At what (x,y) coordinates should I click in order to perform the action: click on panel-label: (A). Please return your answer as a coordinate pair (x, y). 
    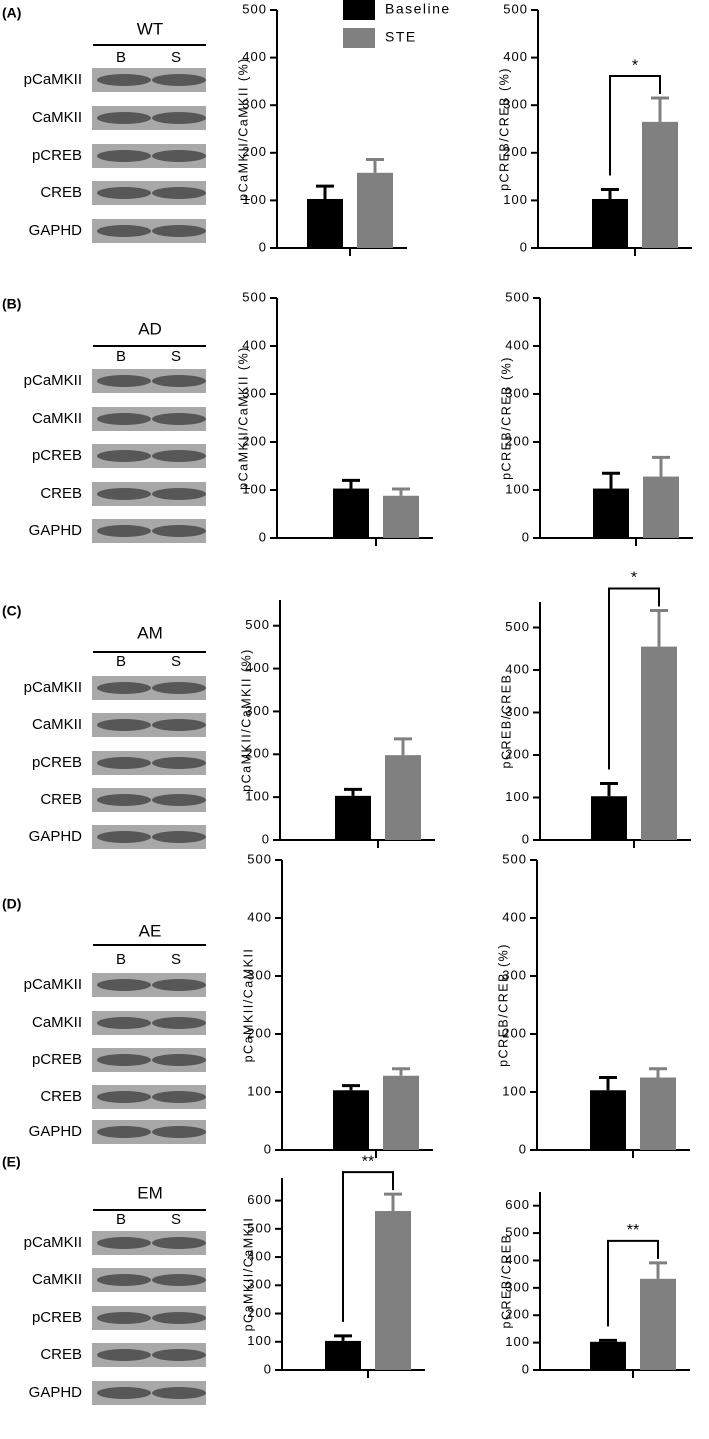
    Looking at the image, I should click on (11, 13).